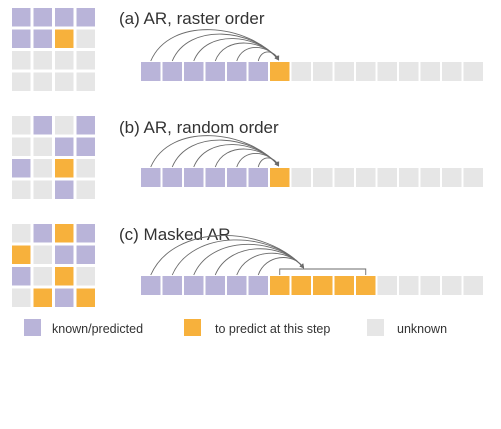  I want to click on legend-swatch-unknown, so click(375, 327).